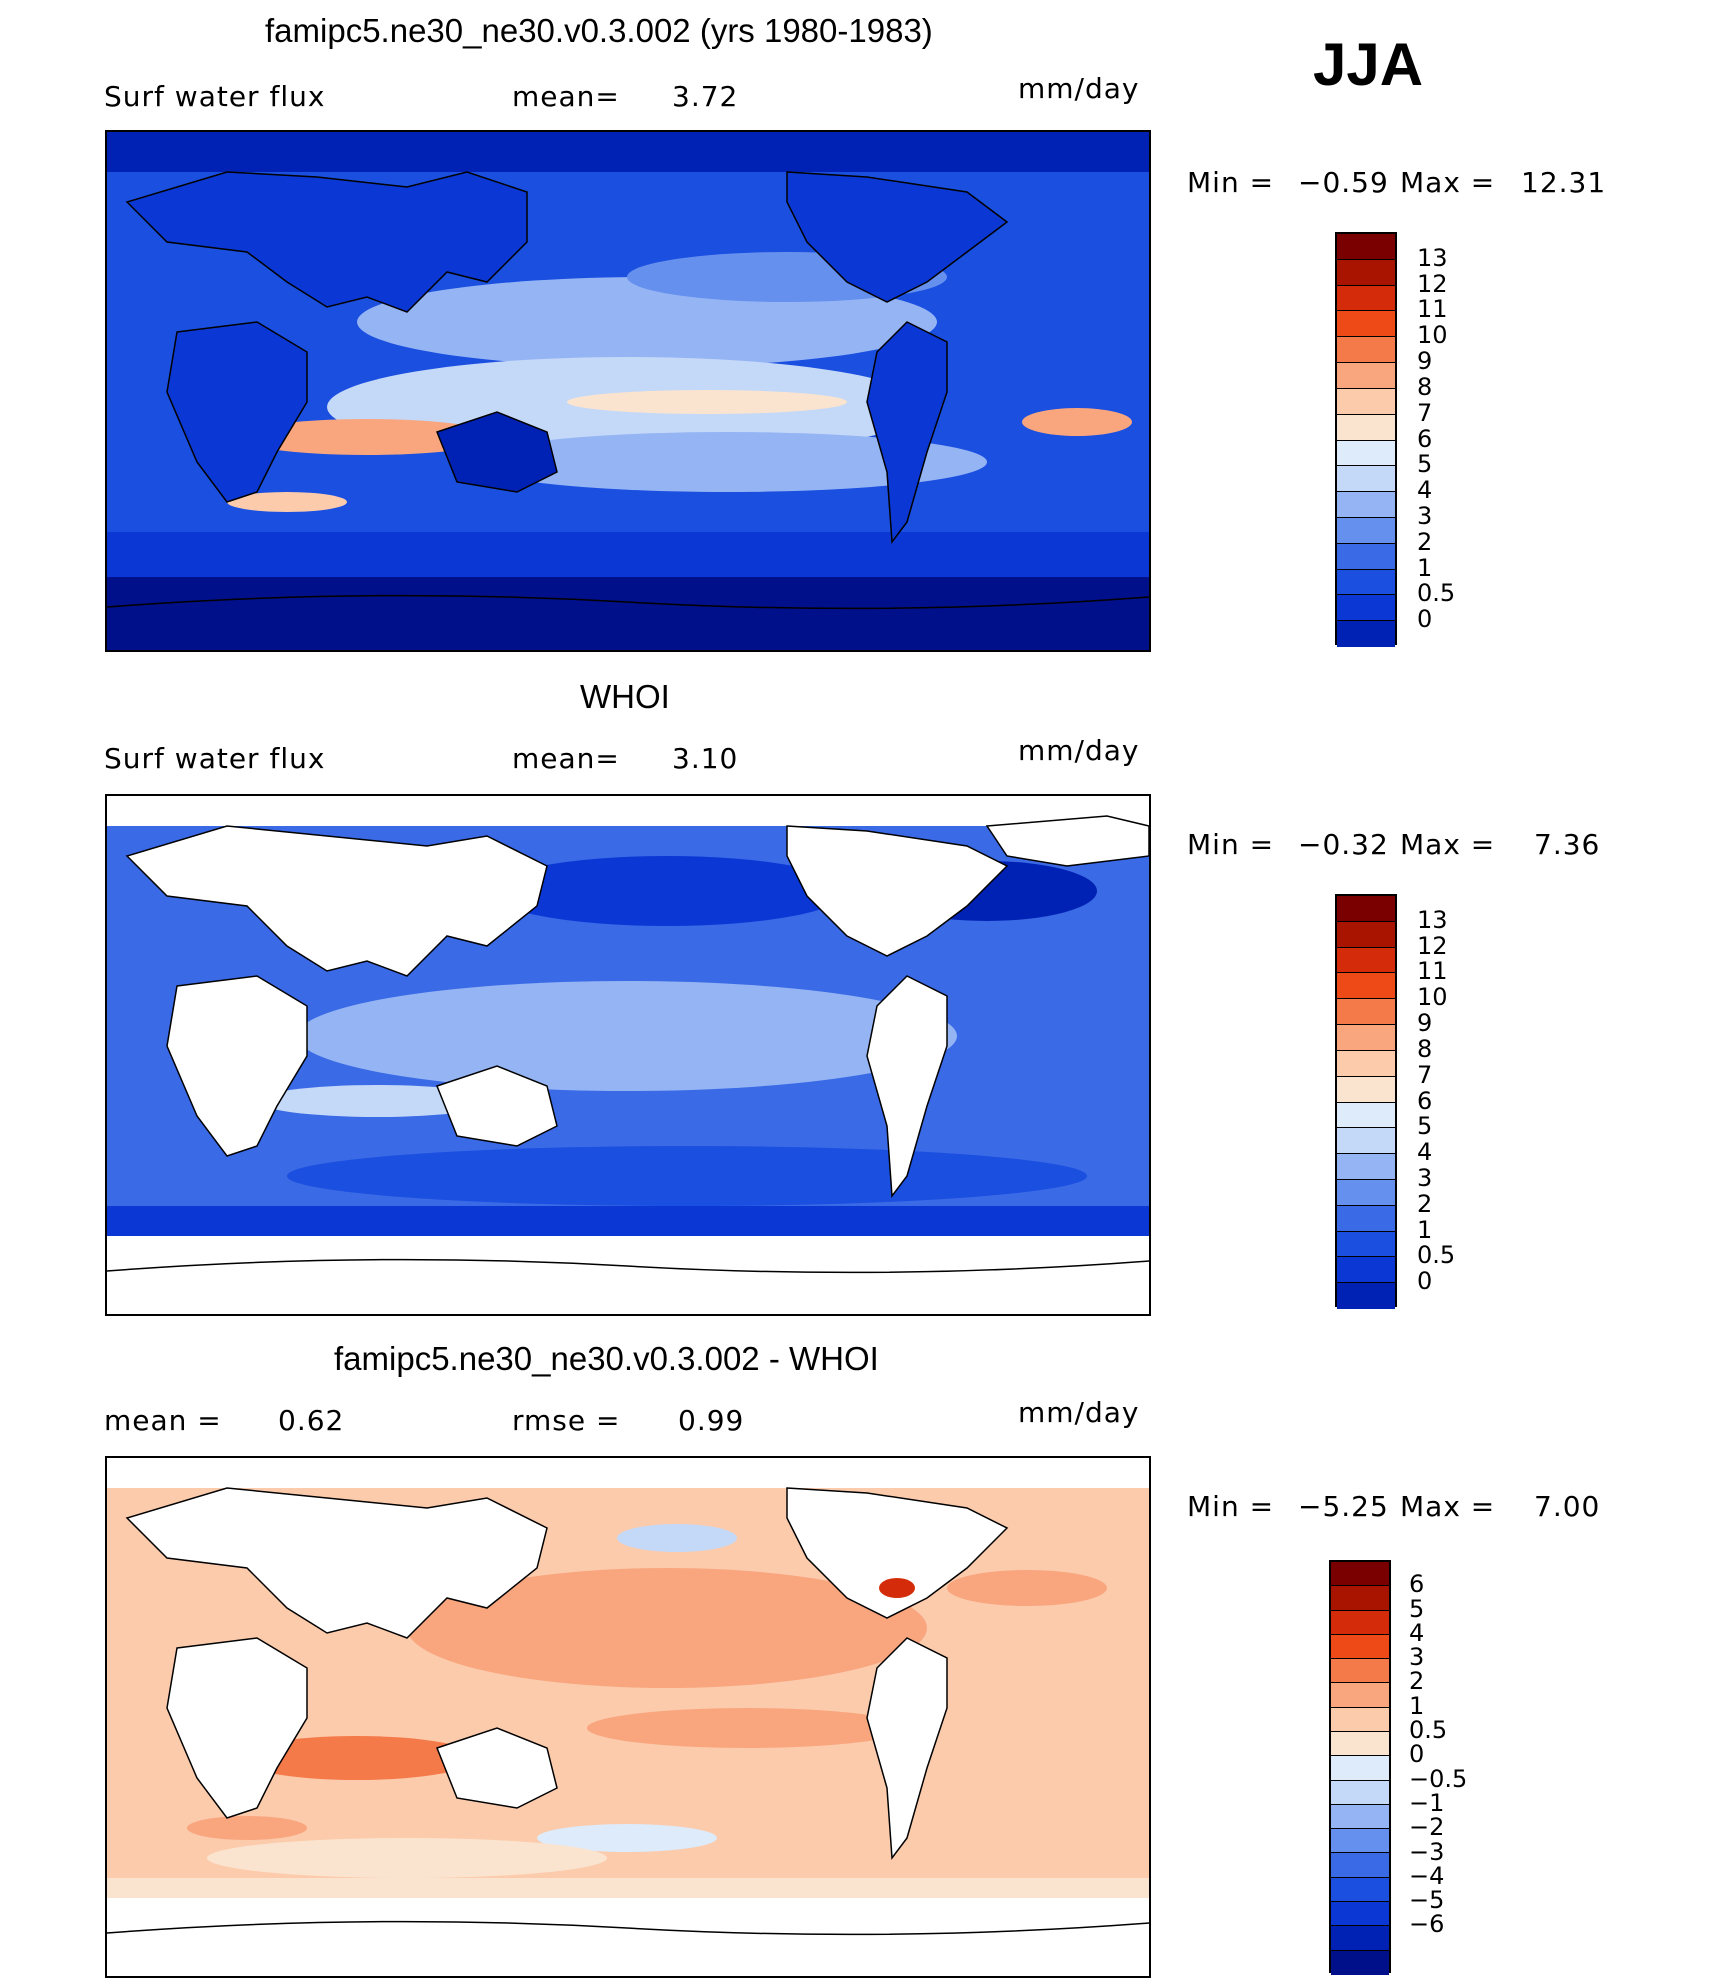 This screenshot has width=1710, height=1985. I want to click on colorbar-tick-label: 11, so click(1432, 971).